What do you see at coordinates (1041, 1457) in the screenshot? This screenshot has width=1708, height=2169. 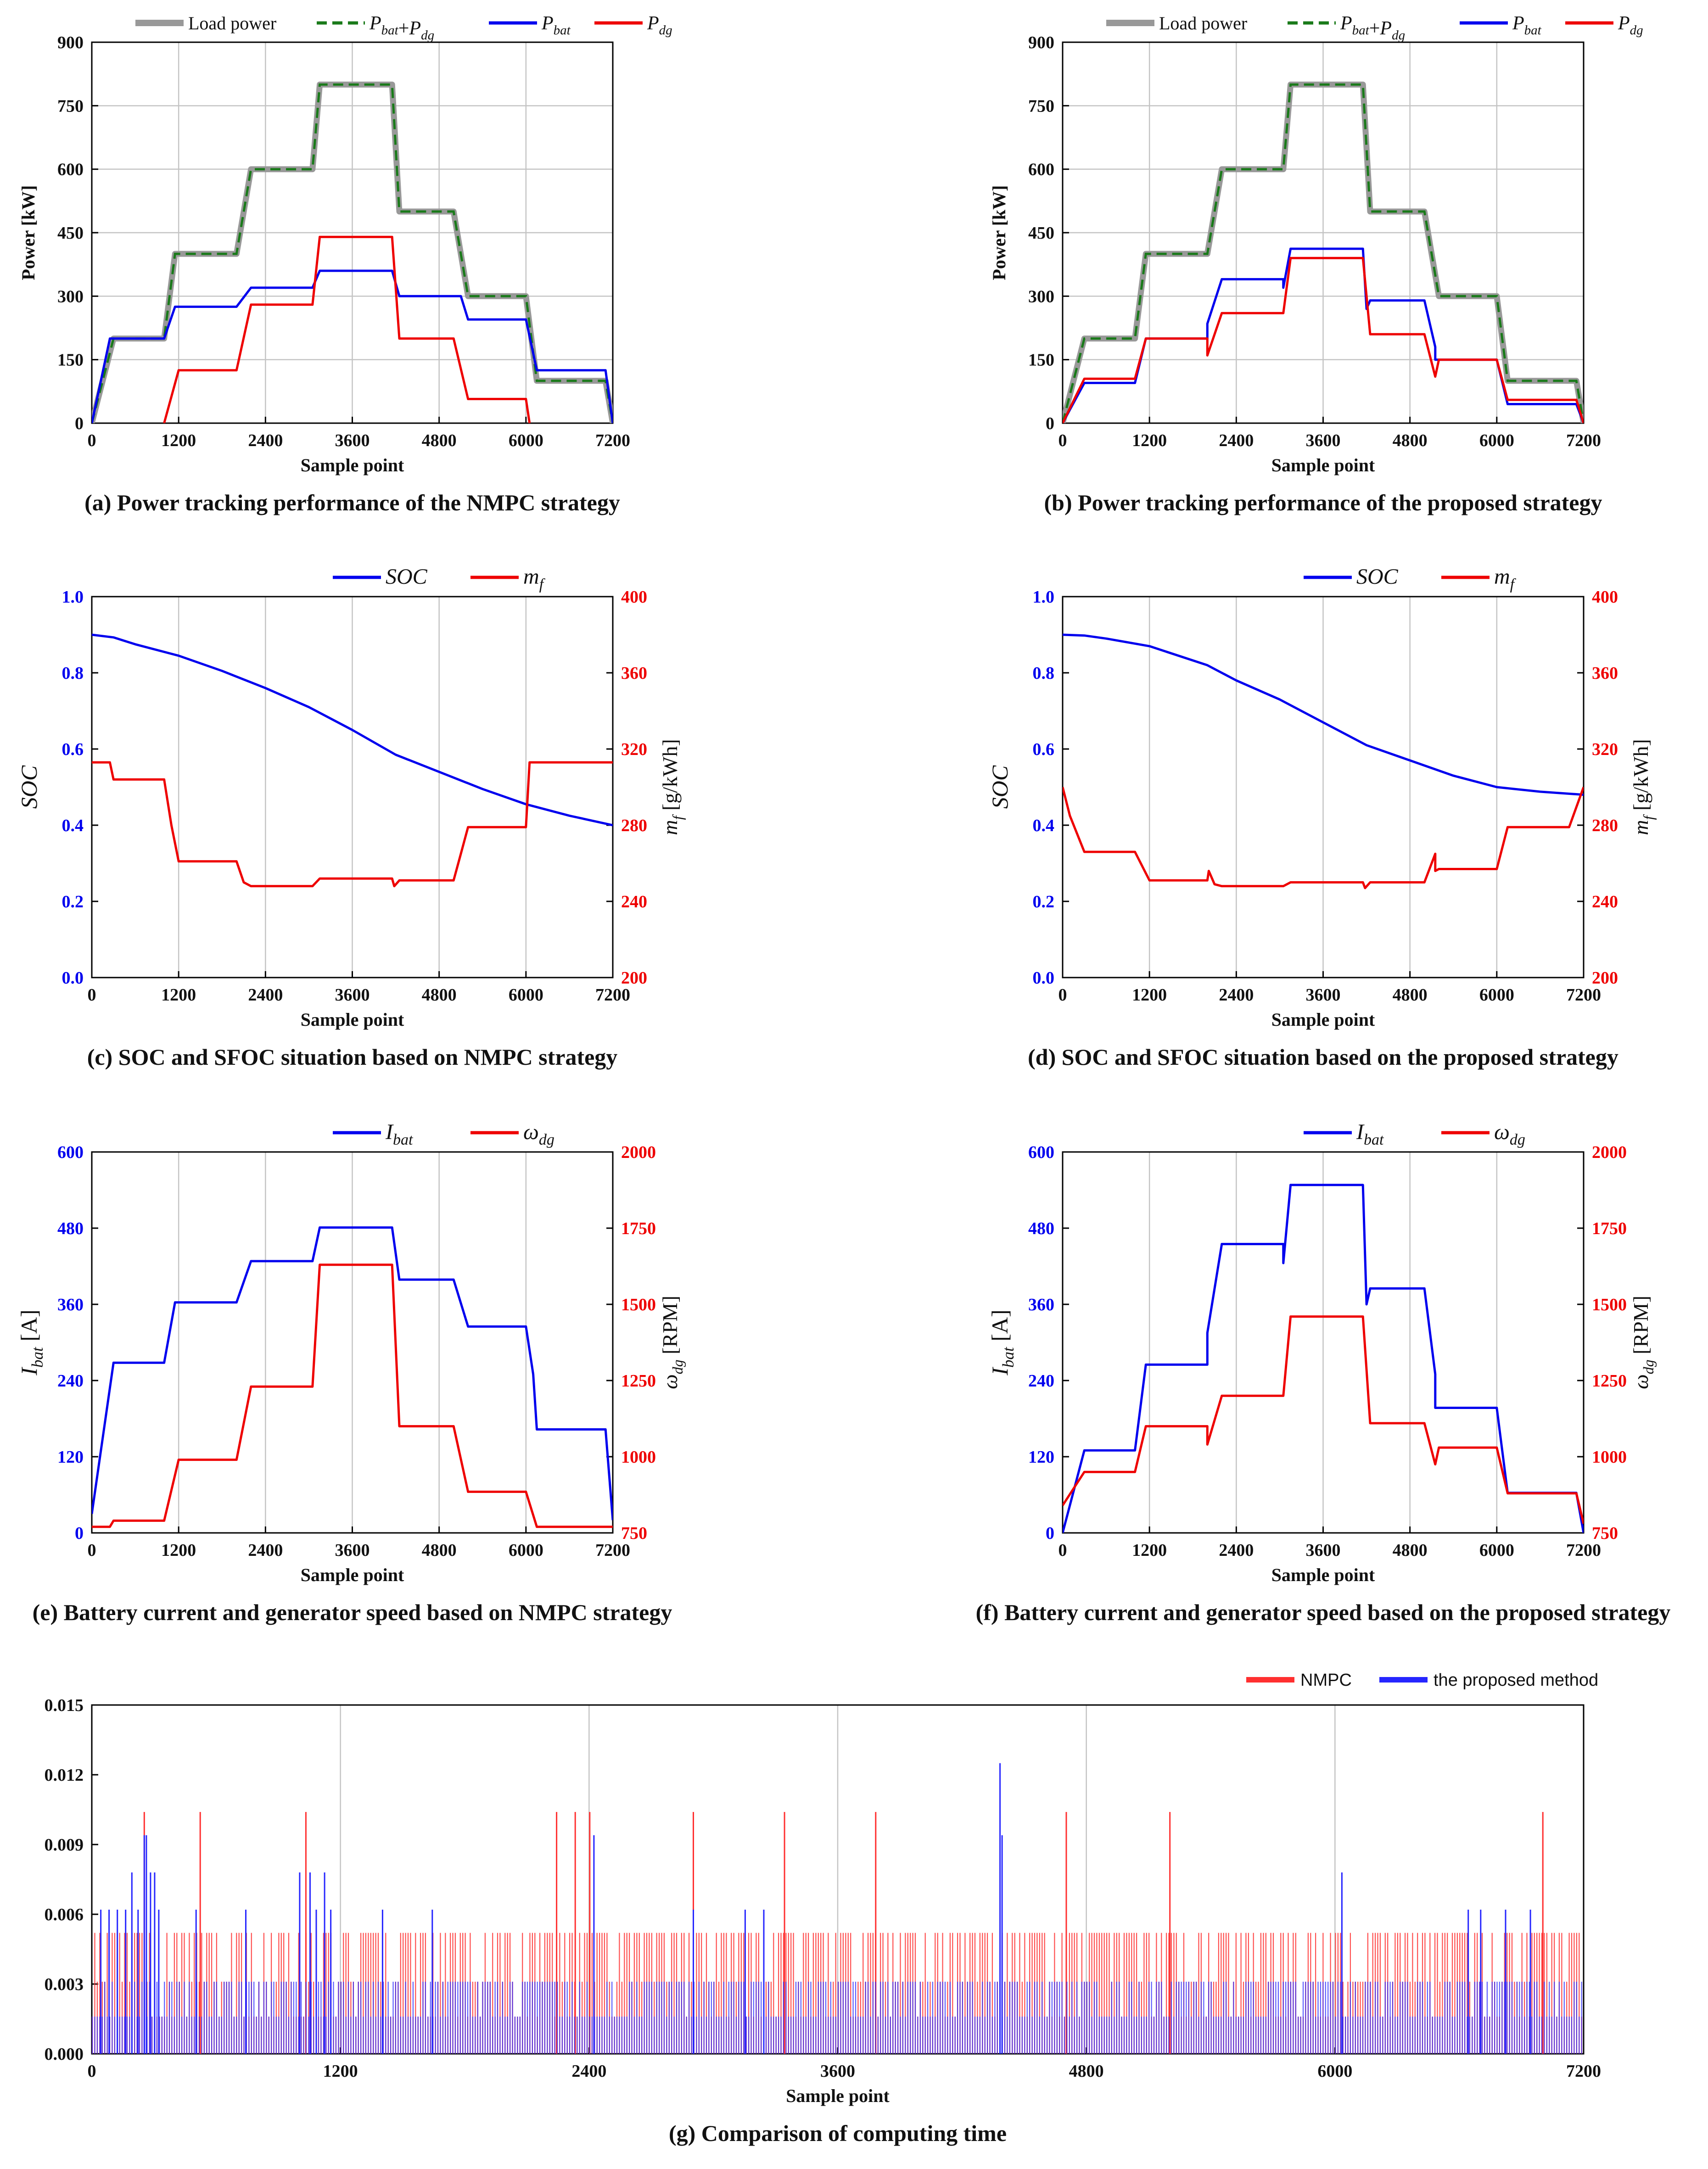 I see `y-tick-label-left: 120` at bounding box center [1041, 1457].